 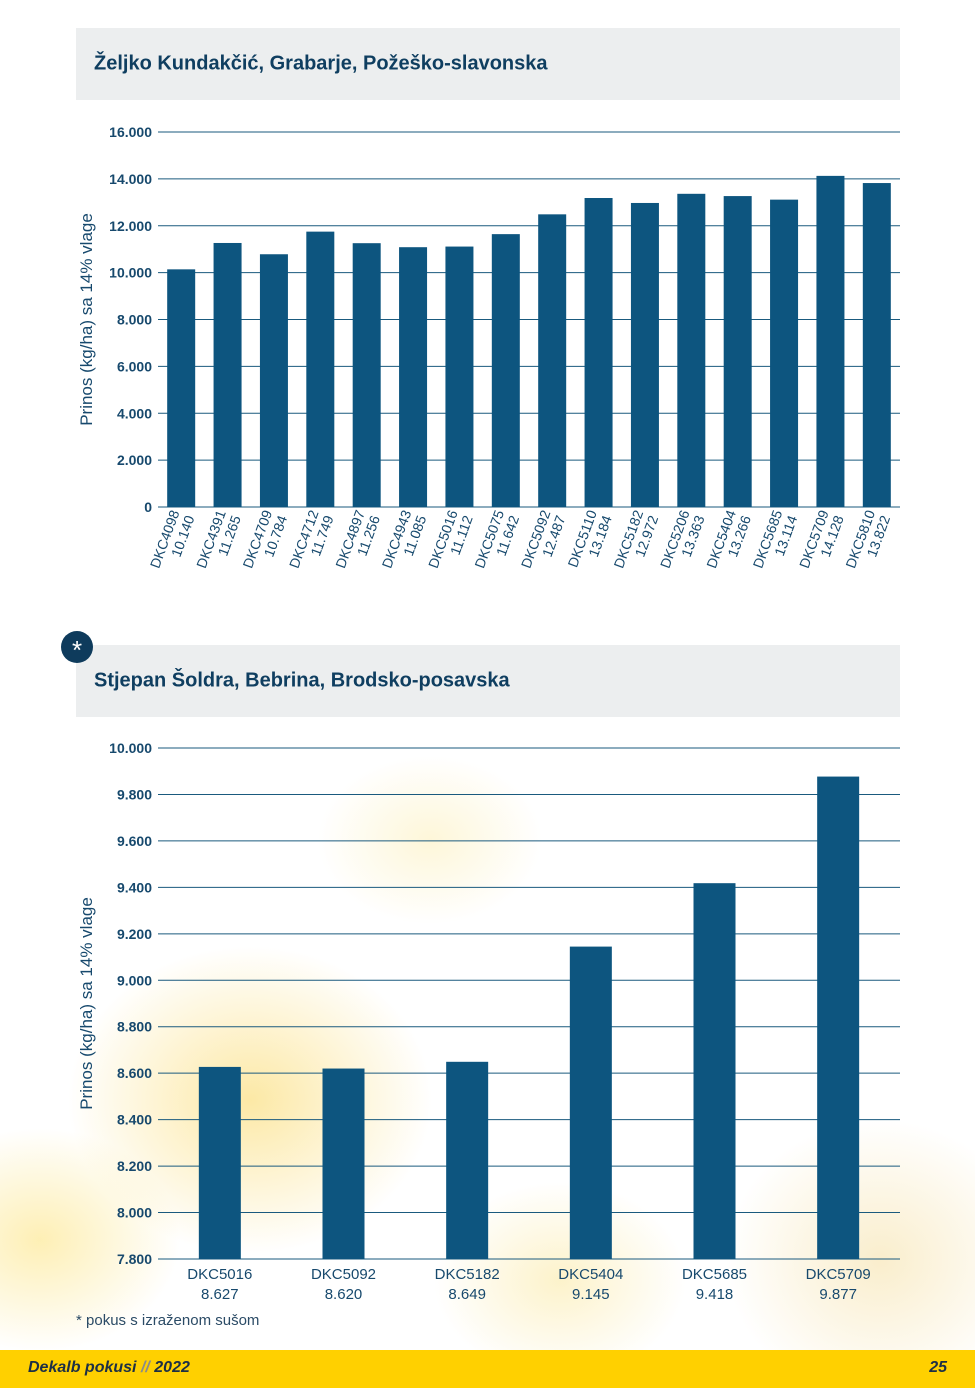 What do you see at coordinates (134, 980) in the screenshot?
I see `y-tick-label: 9.000` at bounding box center [134, 980].